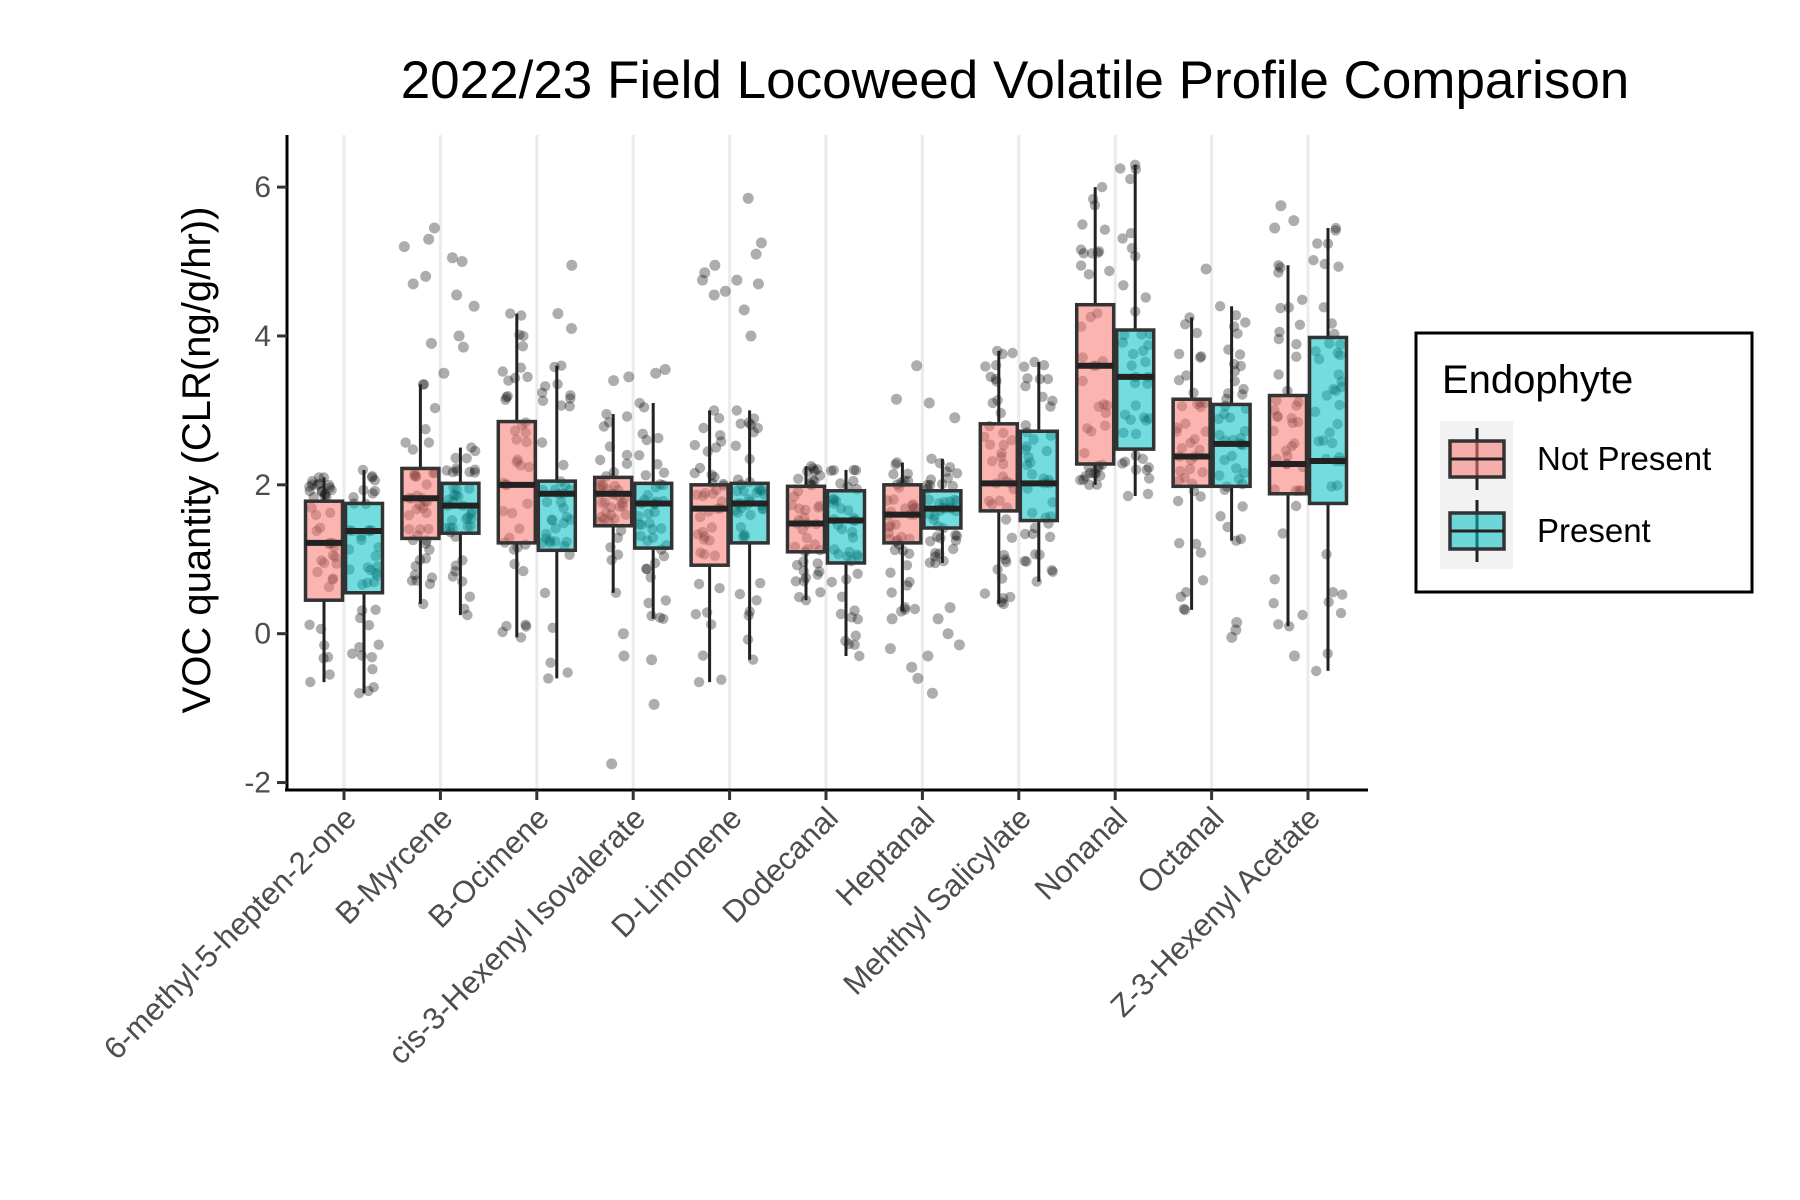 This screenshot has height=1200, width=1800. Describe the element at coordinates (426, 276) in the screenshot. I see `outlier-not-present-b-myrcene` at that location.